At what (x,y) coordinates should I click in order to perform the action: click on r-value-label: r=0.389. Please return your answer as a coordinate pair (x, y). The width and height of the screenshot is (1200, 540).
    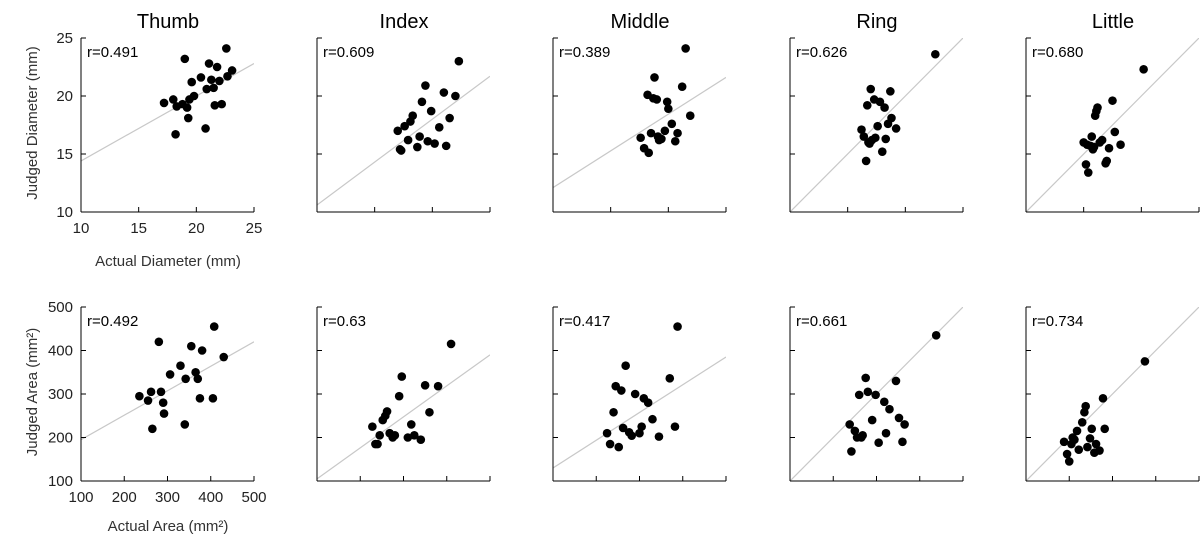
    Looking at the image, I should click on (584, 52).